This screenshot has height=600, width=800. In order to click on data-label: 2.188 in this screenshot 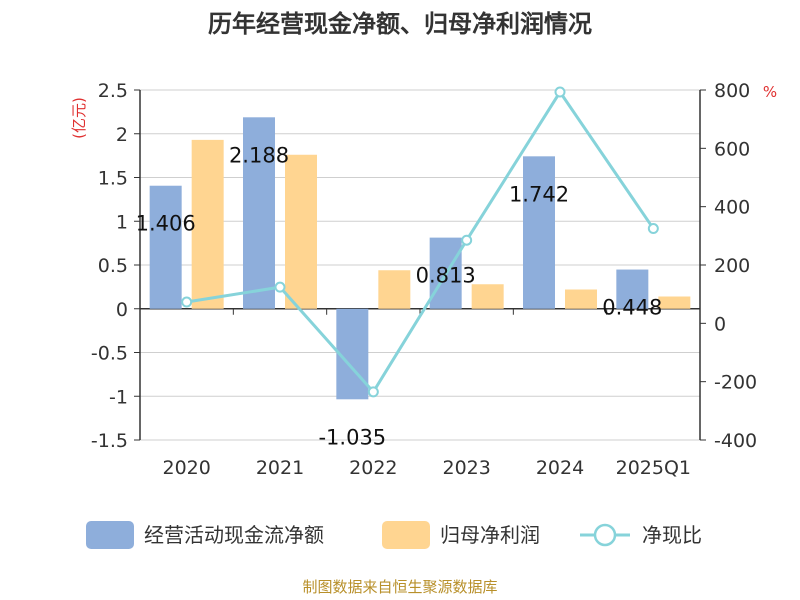, I will do `click(259, 155)`.